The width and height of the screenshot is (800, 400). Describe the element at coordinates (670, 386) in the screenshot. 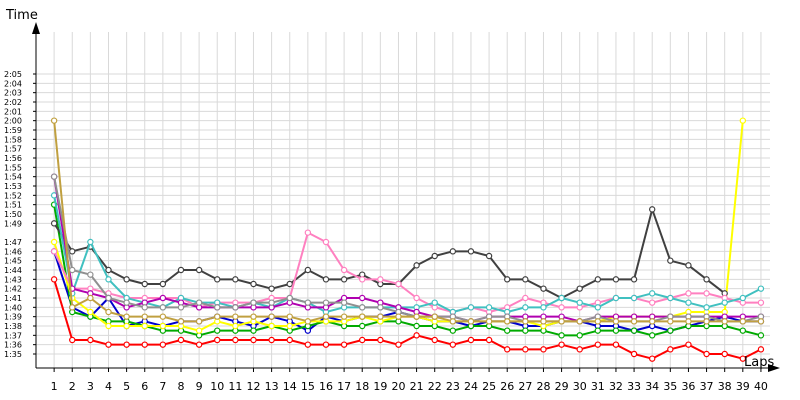

I see `x-tick-label: 35` at that location.